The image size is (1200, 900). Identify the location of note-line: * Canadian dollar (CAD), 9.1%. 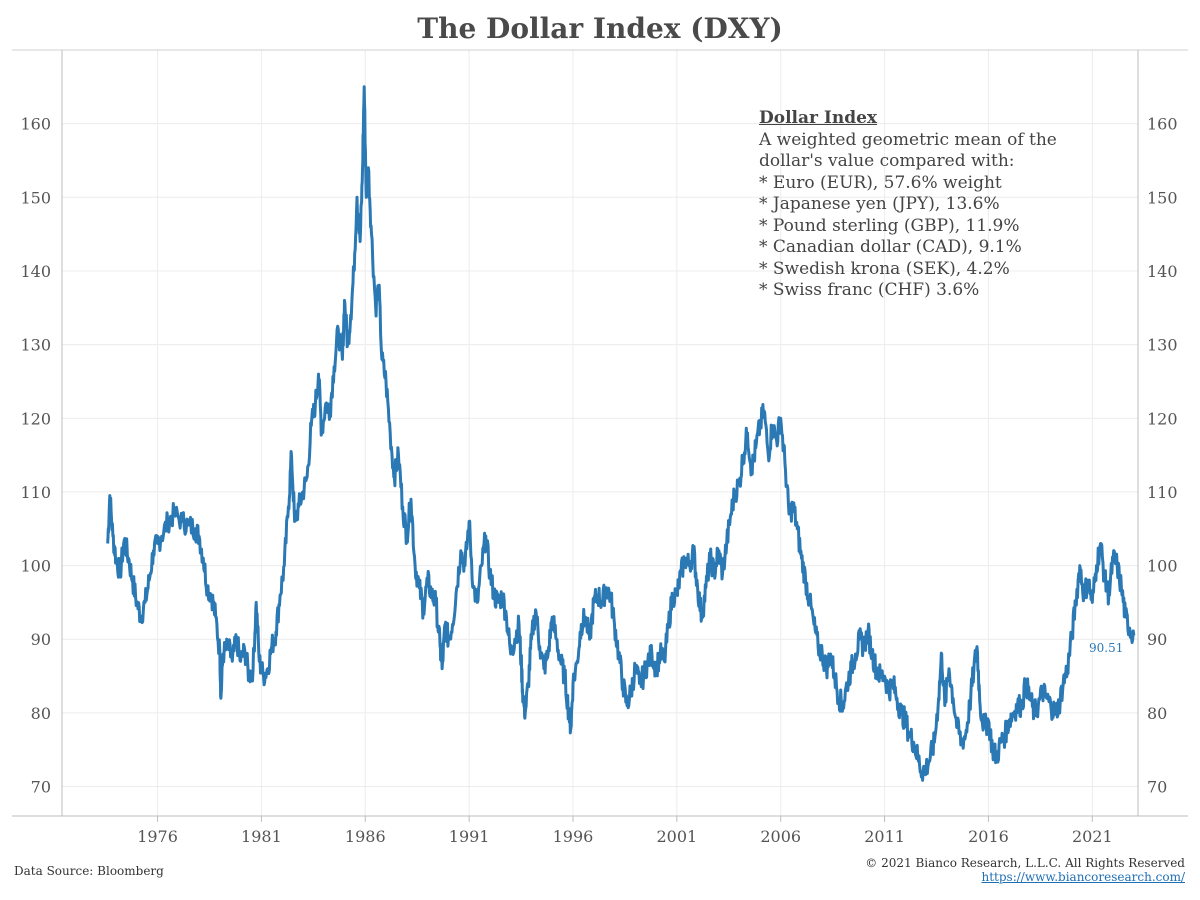
(890, 247).